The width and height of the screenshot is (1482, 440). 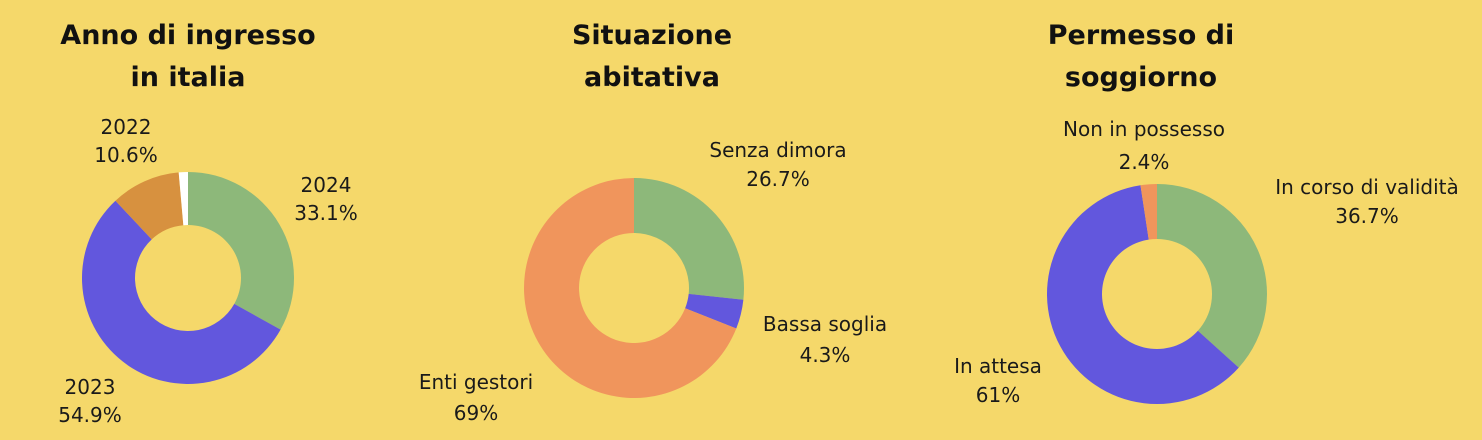 What do you see at coordinates (326, 185) in the screenshot?
I see `chart-1-label-2024: 2024` at bounding box center [326, 185].